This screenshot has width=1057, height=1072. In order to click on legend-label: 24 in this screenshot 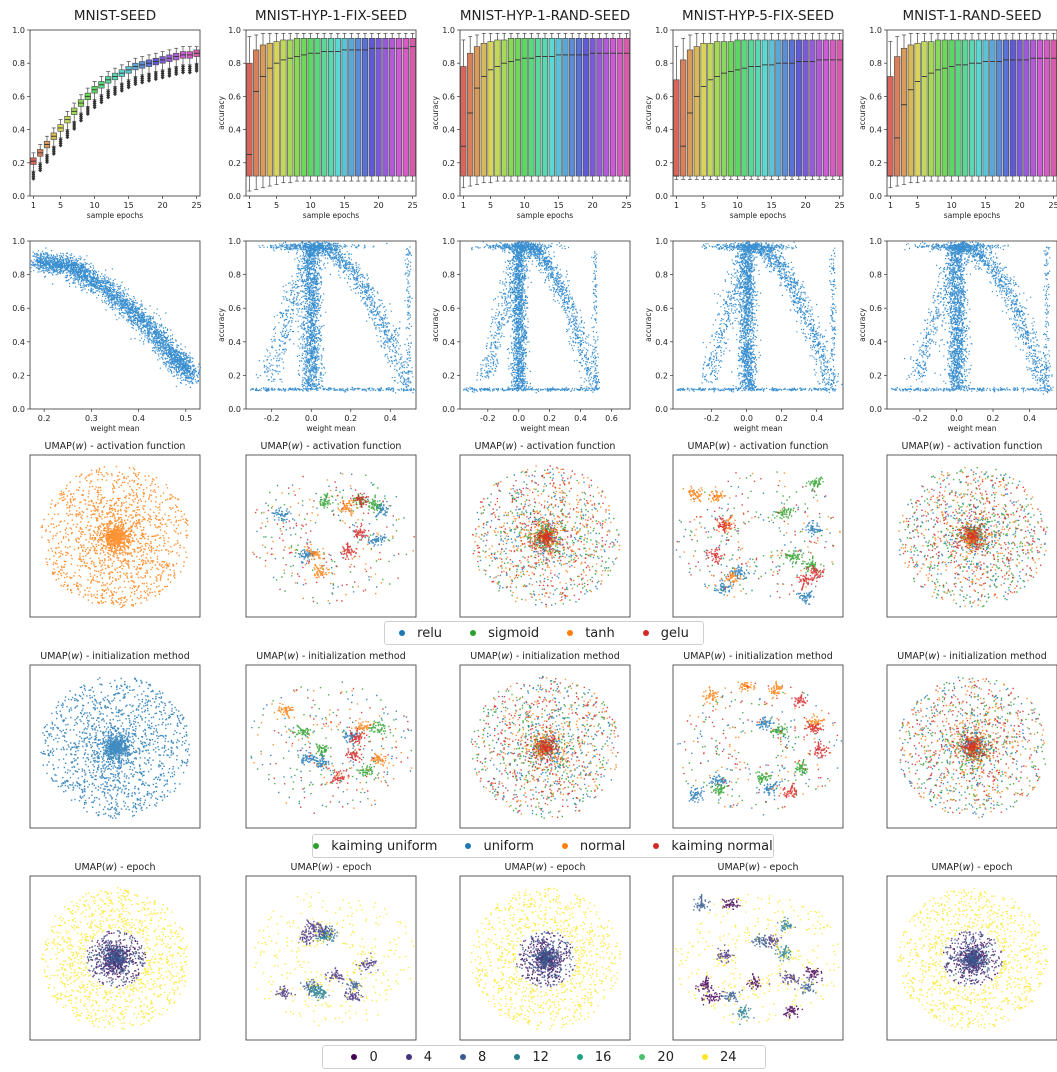, I will do `click(728, 1057)`.